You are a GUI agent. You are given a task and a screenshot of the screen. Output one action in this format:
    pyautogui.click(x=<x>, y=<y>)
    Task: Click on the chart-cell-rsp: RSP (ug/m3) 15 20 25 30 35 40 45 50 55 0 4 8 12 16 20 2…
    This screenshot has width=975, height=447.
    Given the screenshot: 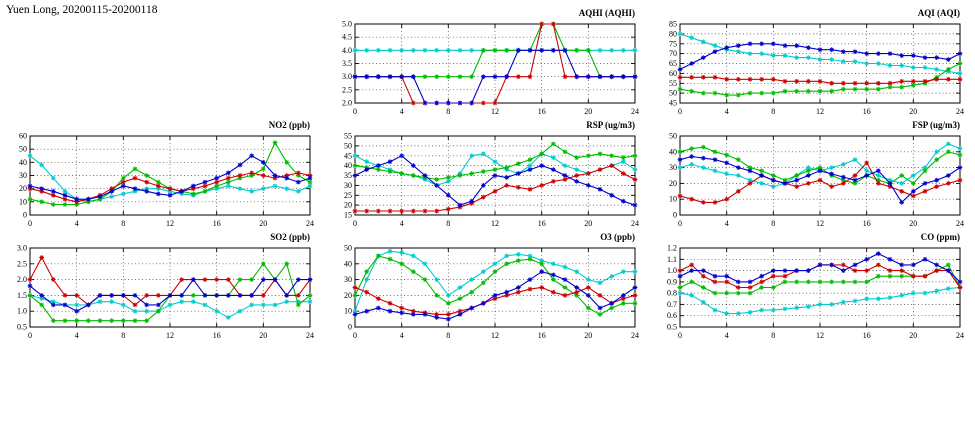 What is the action you would take?
    pyautogui.click(x=487, y=176)
    